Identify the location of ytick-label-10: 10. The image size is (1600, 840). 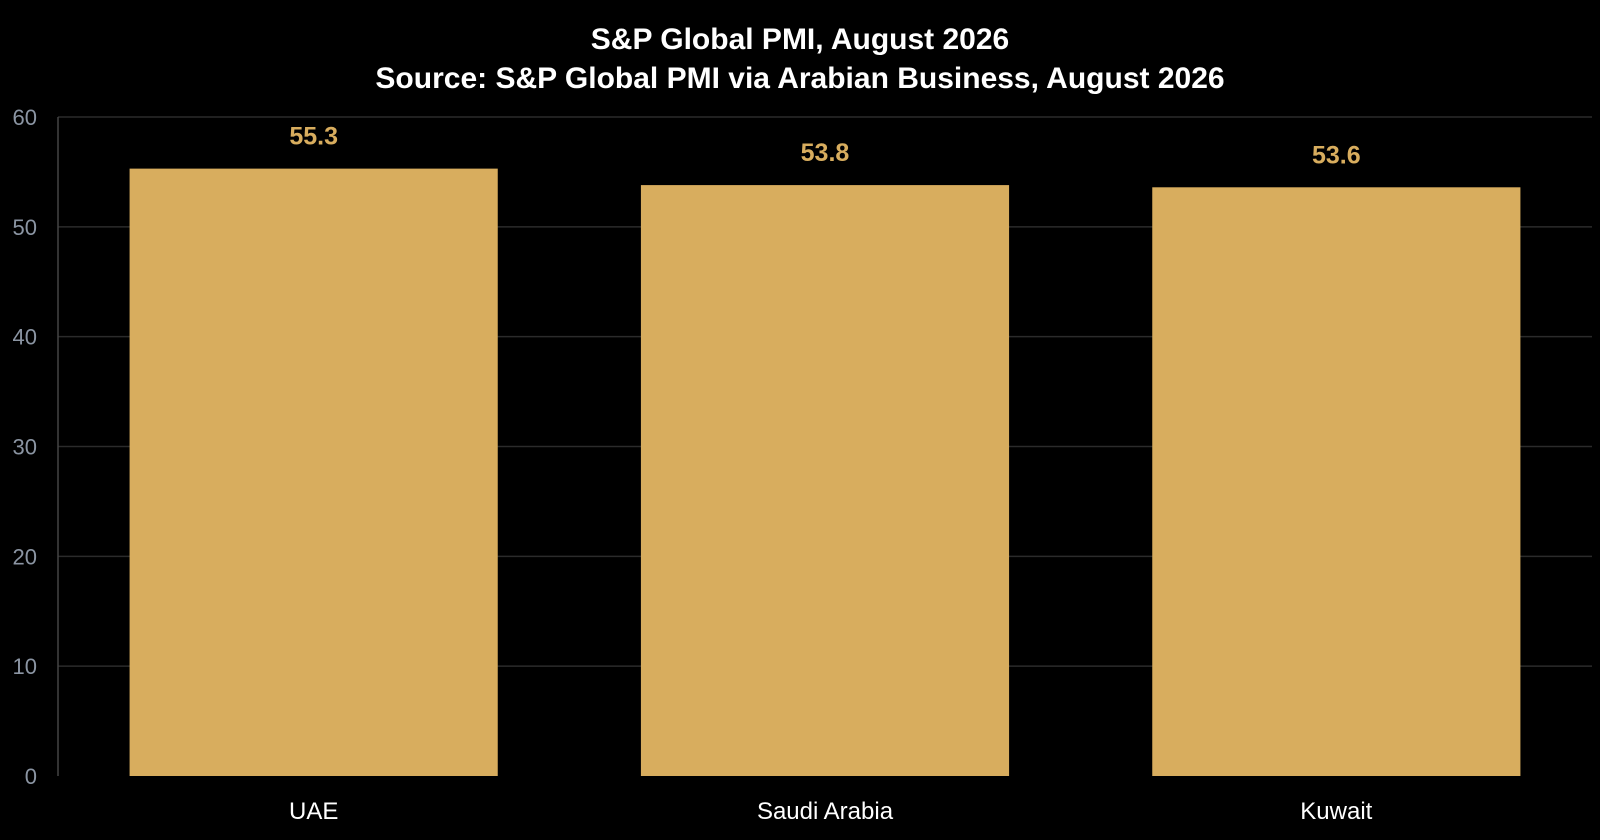
(25, 666).